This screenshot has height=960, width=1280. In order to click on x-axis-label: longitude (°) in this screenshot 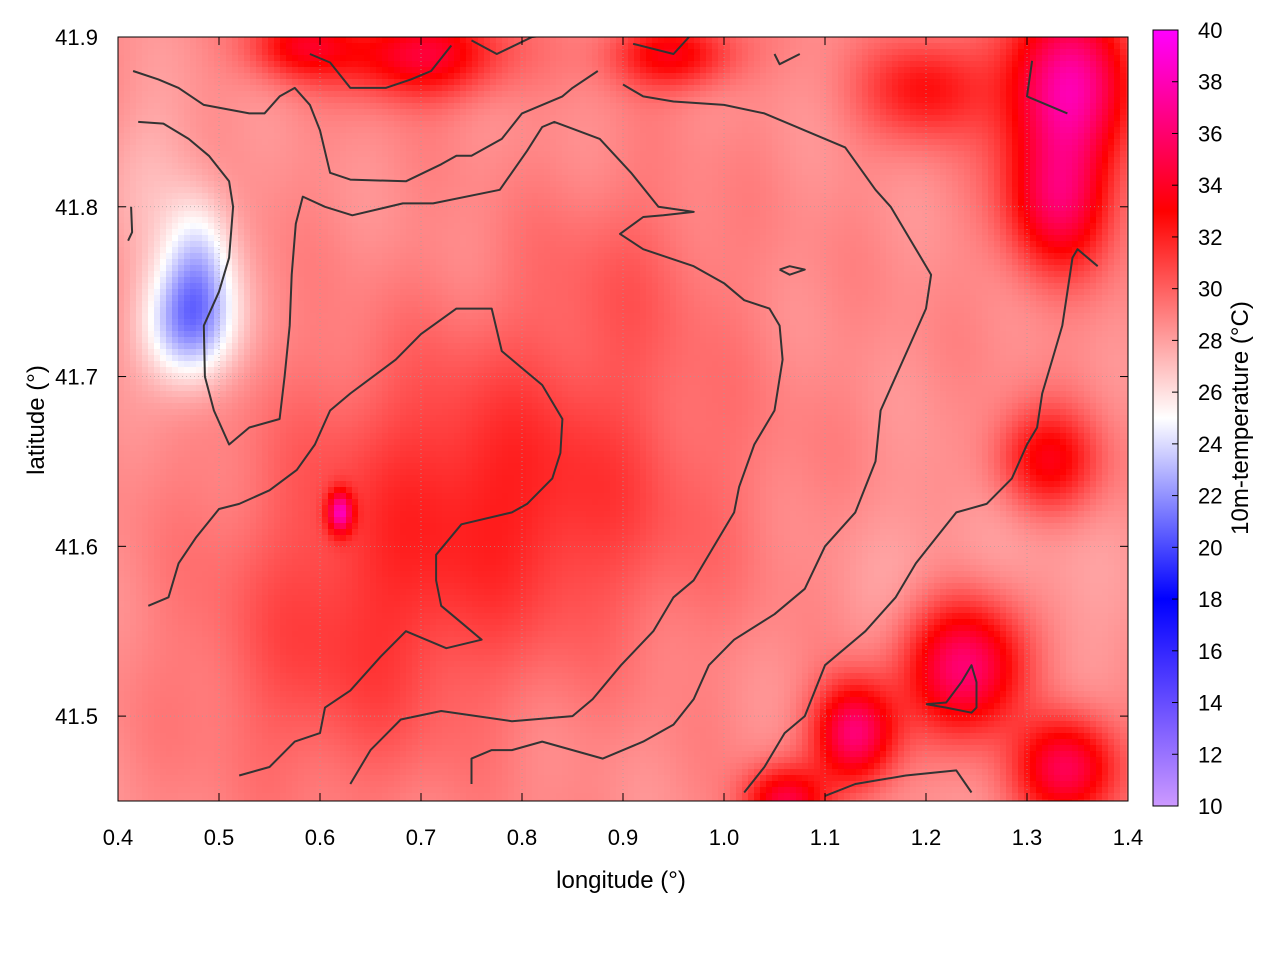, I will do `click(621, 880)`.